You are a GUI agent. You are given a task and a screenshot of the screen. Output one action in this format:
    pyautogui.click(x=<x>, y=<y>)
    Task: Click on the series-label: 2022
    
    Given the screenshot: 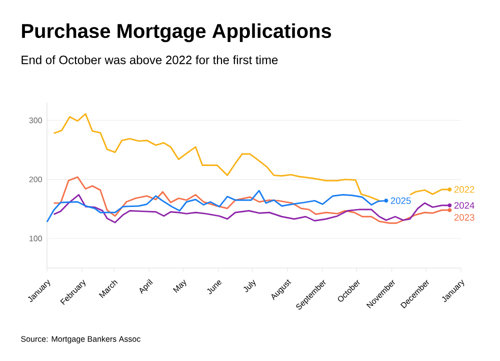 What is the action you would take?
    pyautogui.click(x=464, y=189)
    